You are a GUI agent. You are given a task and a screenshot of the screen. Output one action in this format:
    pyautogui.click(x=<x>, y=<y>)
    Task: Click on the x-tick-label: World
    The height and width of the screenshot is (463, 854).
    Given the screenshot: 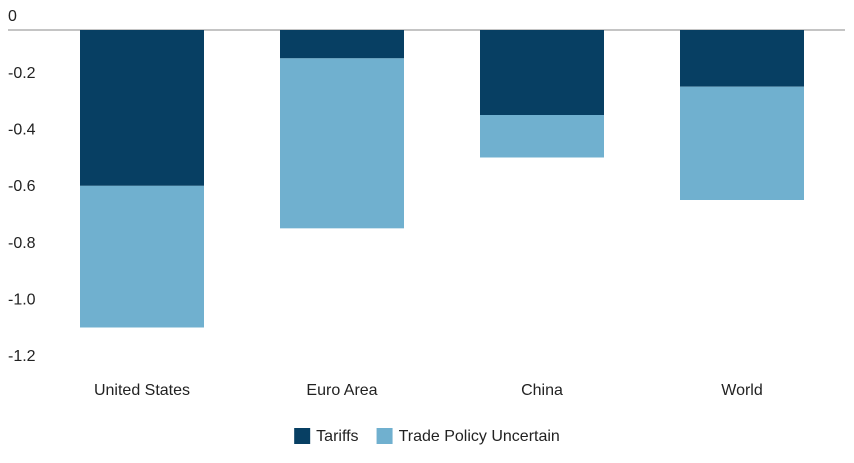 What is the action you would take?
    pyautogui.click(x=742, y=390)
    